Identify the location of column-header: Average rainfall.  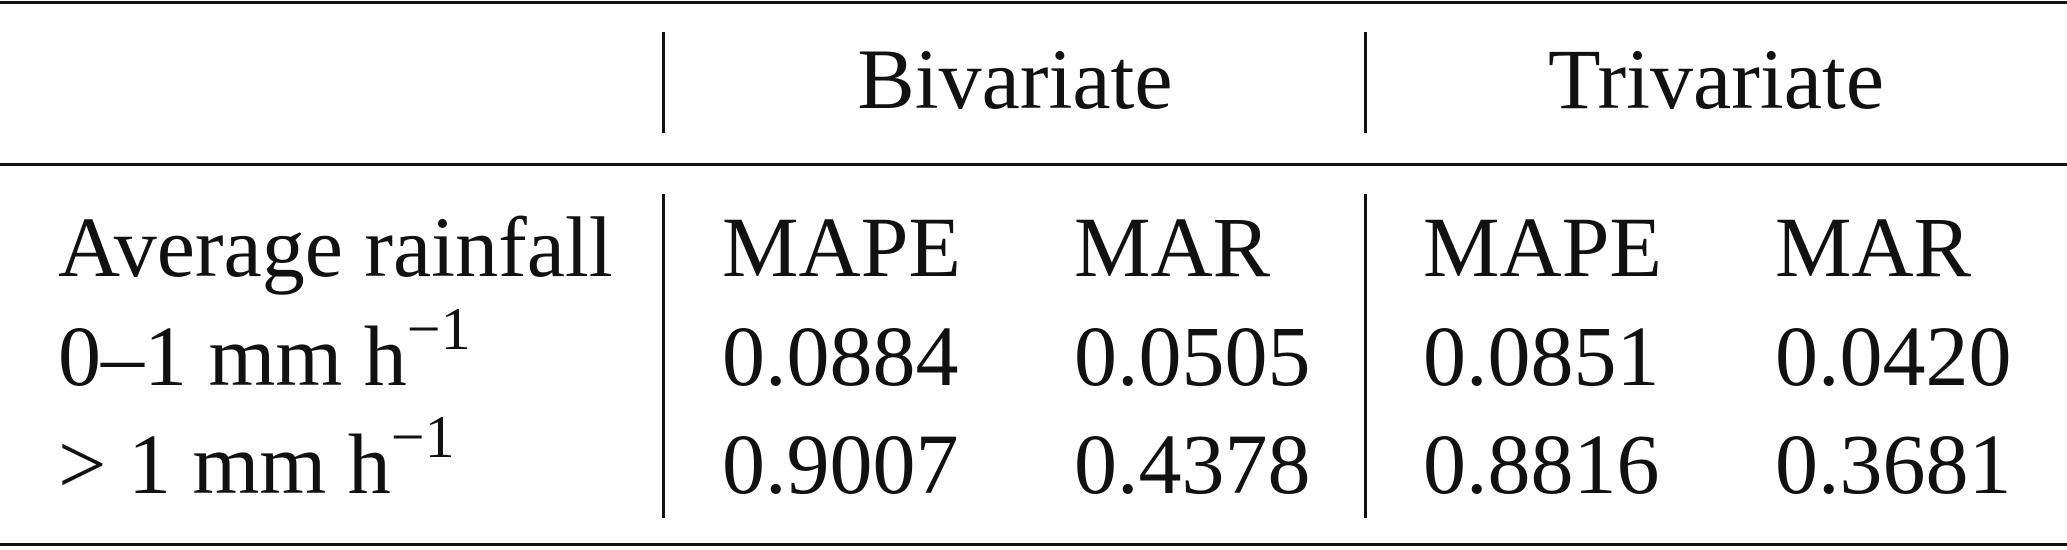
(335, 247).